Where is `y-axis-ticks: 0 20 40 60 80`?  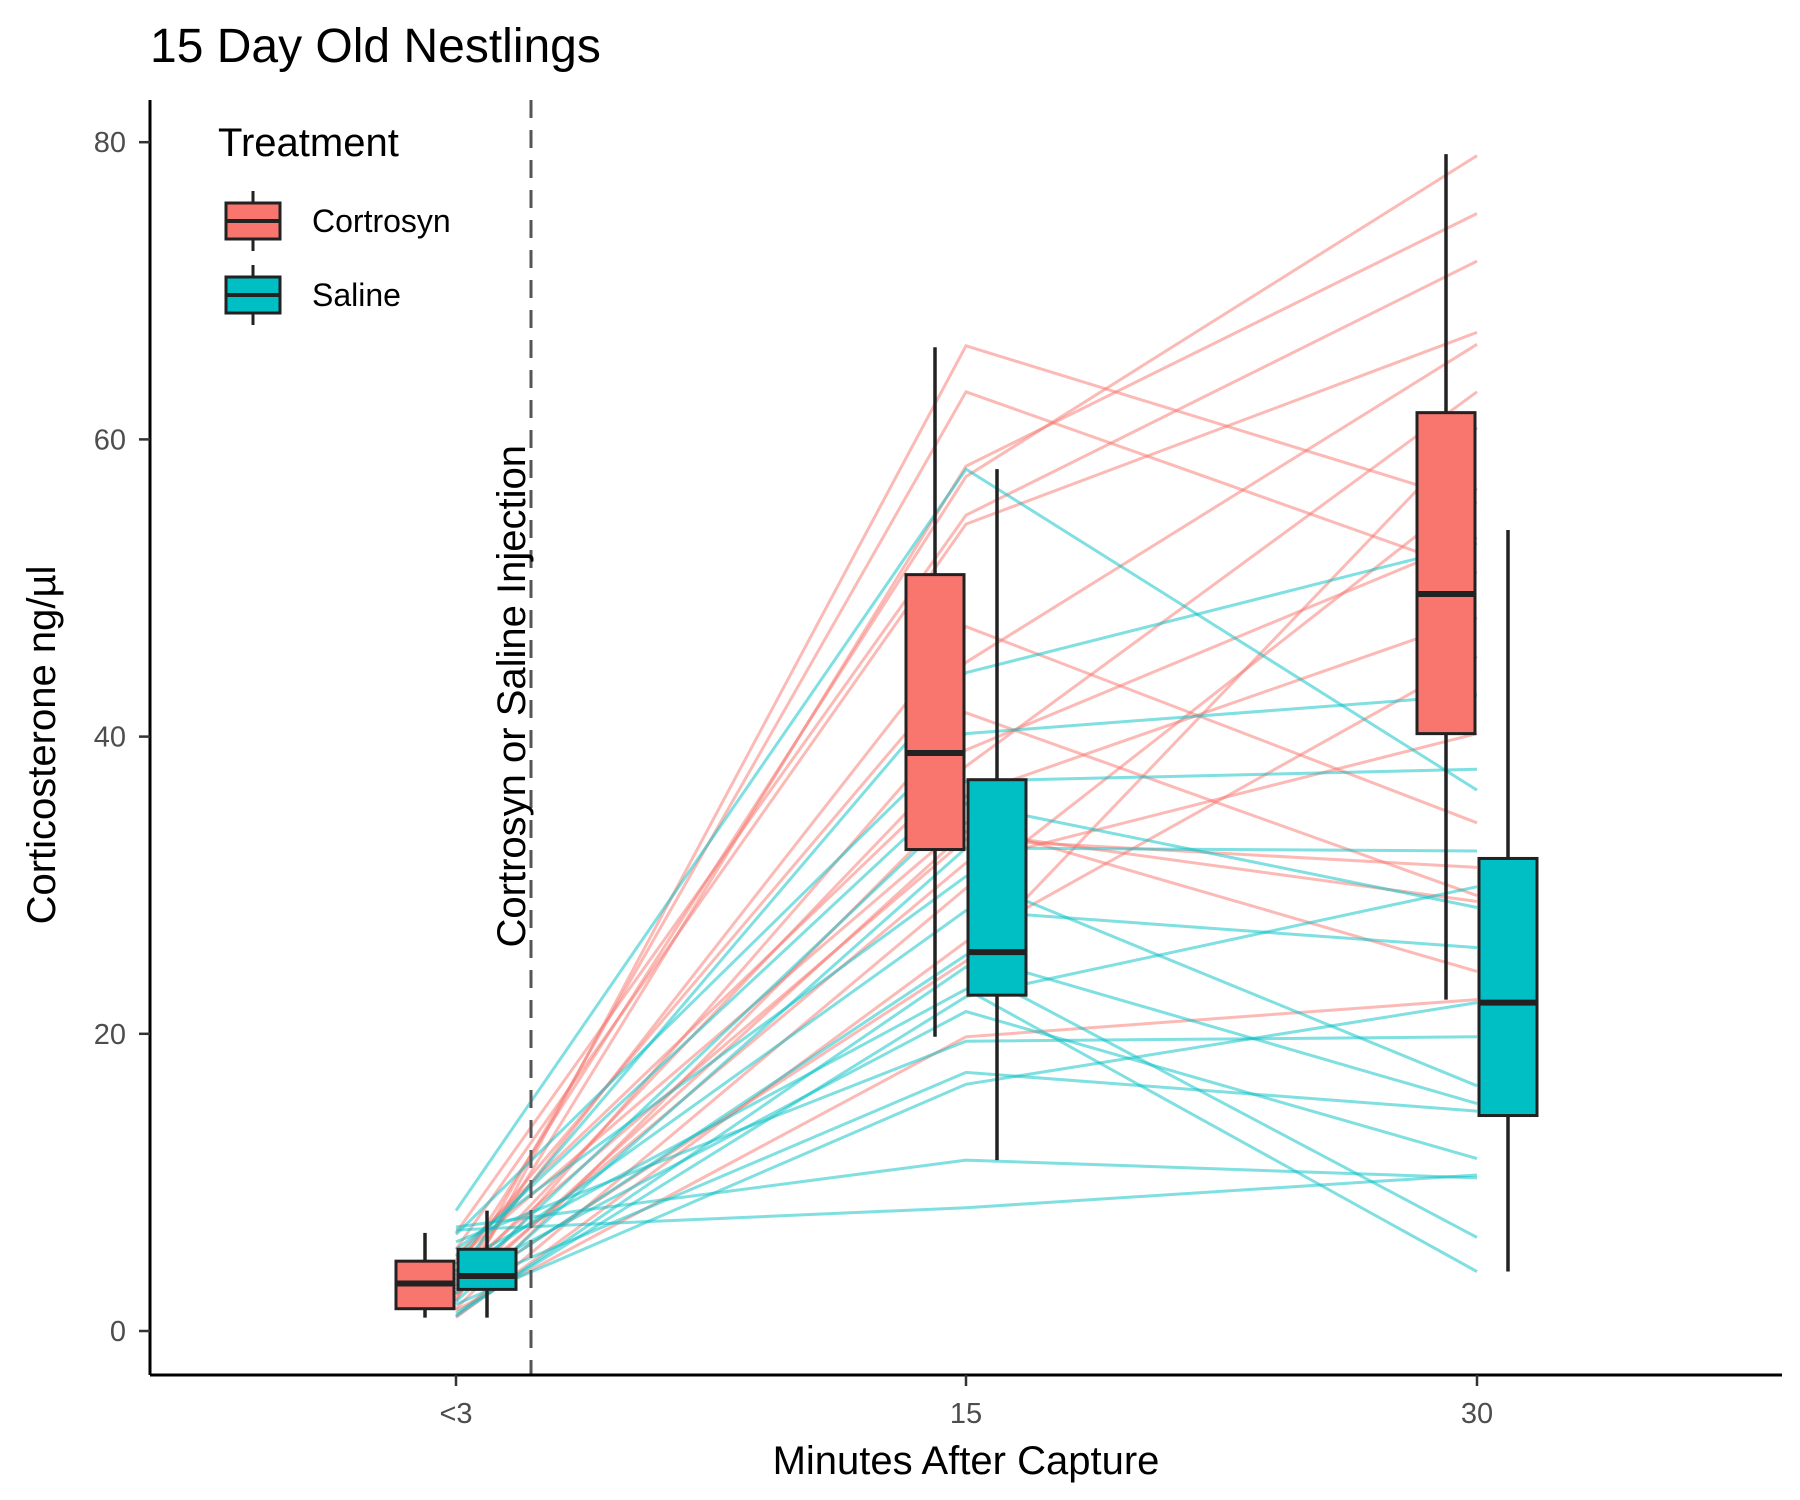 y-axis-ticks: 0 20 40 60 80 is located at coordinates (122, 737).